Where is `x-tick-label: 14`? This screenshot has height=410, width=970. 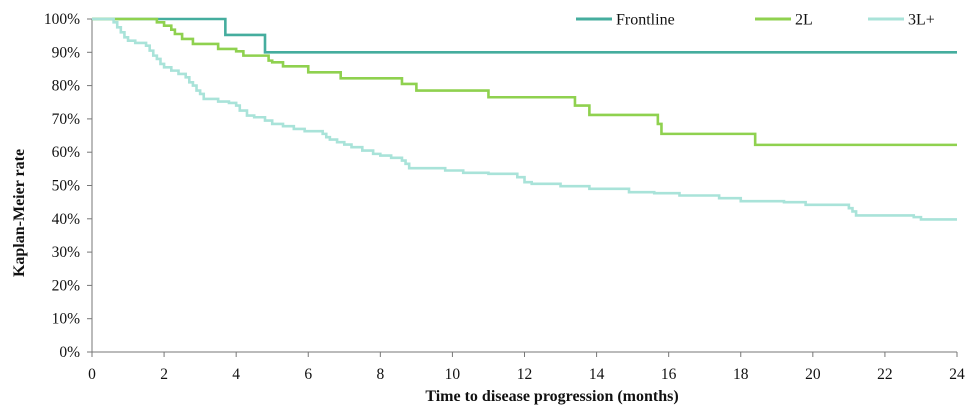 x-tick-label: 14 is located at coordinates (597, 374).